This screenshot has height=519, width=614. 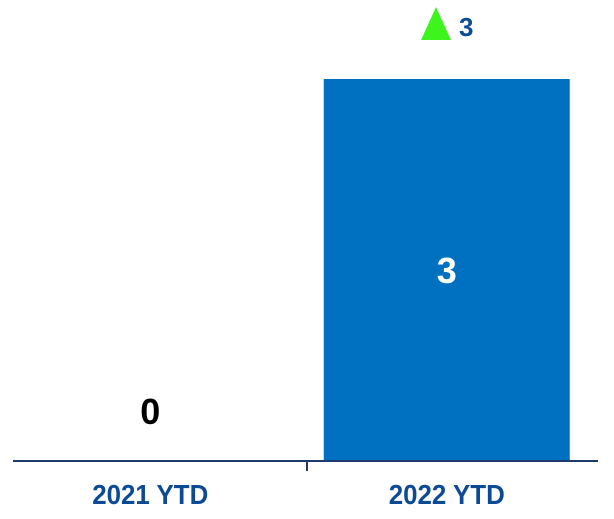 I want to click on category-label: 2021 YTD, so click(x=150, y=494).